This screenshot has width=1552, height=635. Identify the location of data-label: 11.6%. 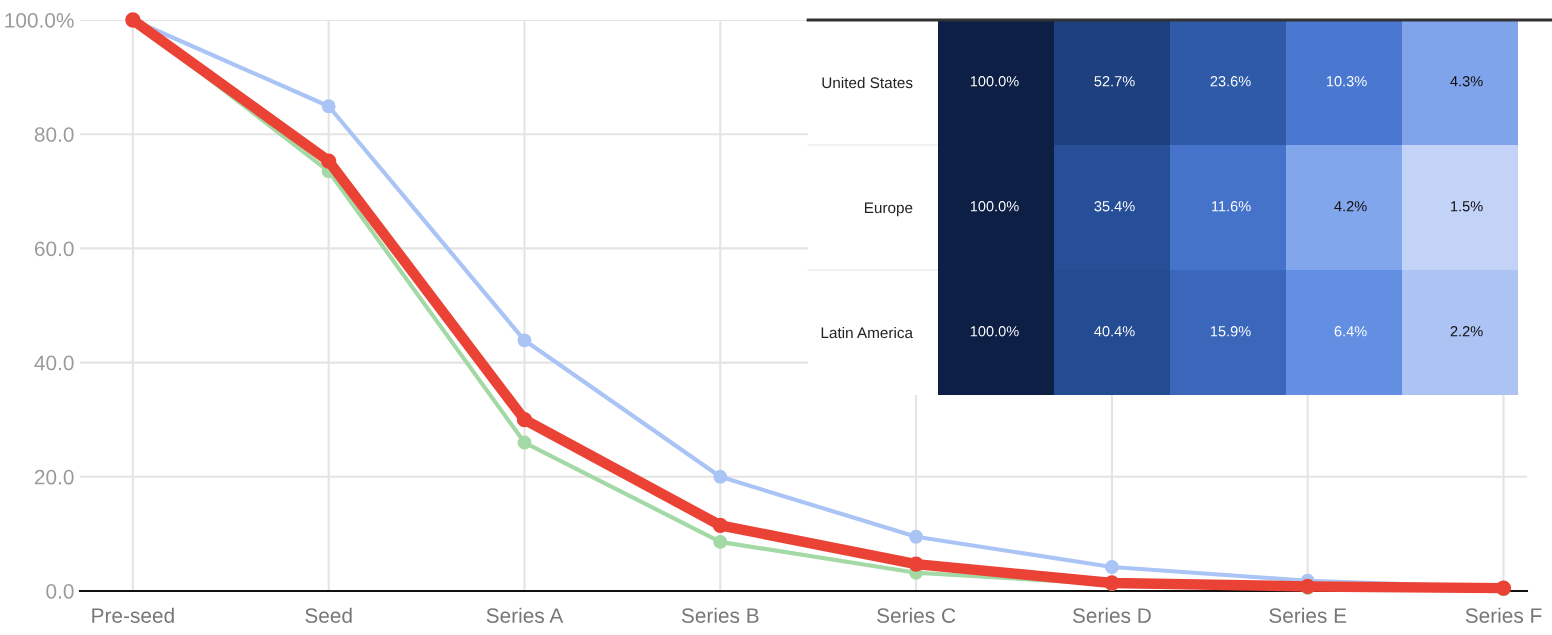
(1231, 206).